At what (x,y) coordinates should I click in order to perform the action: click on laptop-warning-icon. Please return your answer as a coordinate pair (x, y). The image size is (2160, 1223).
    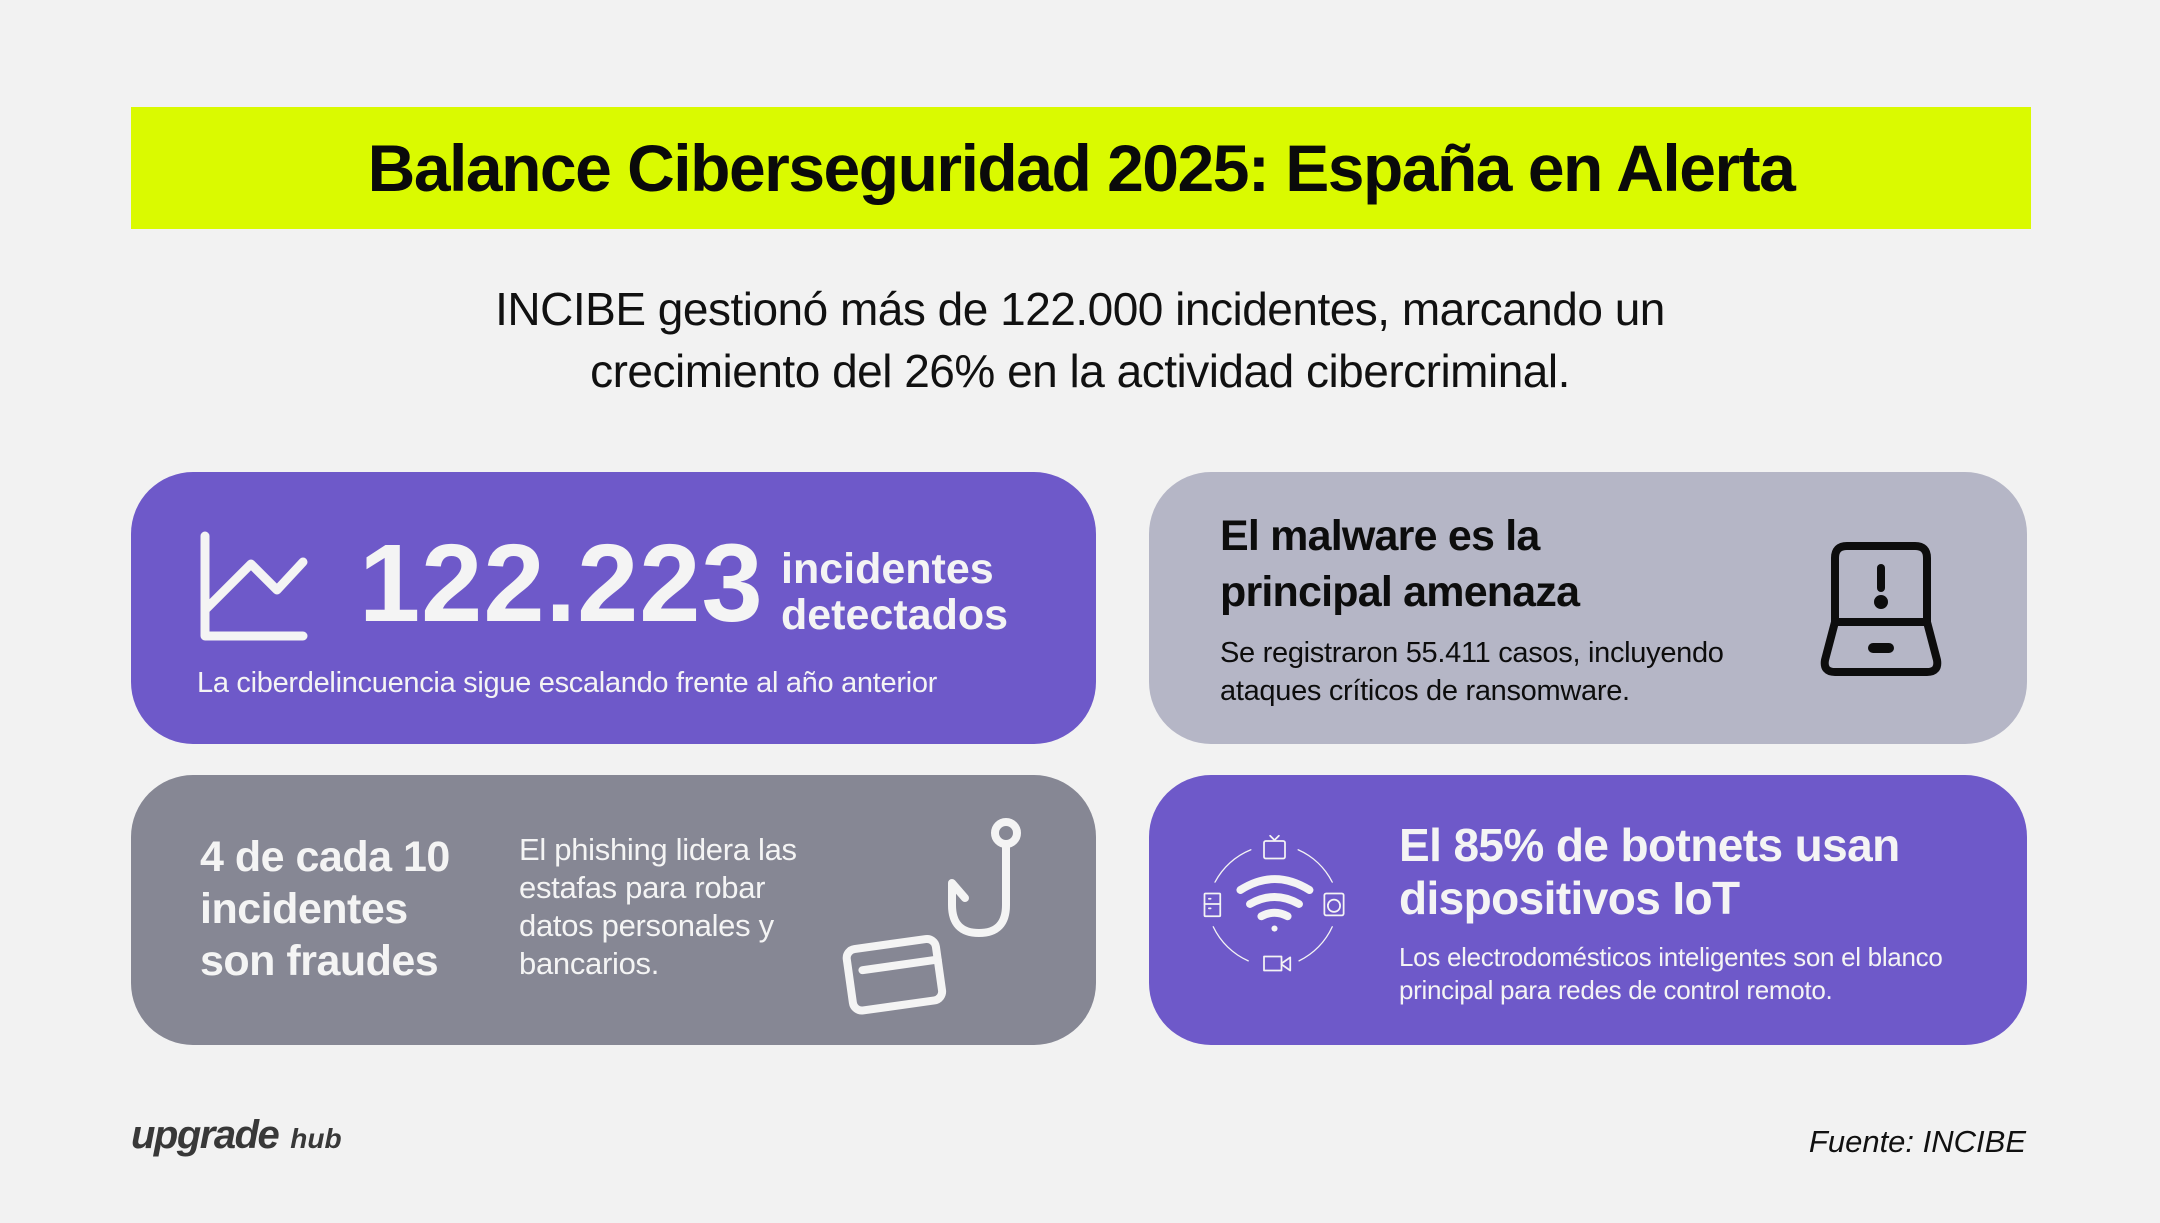
    Looking at the image, I should click on (1881, 609).